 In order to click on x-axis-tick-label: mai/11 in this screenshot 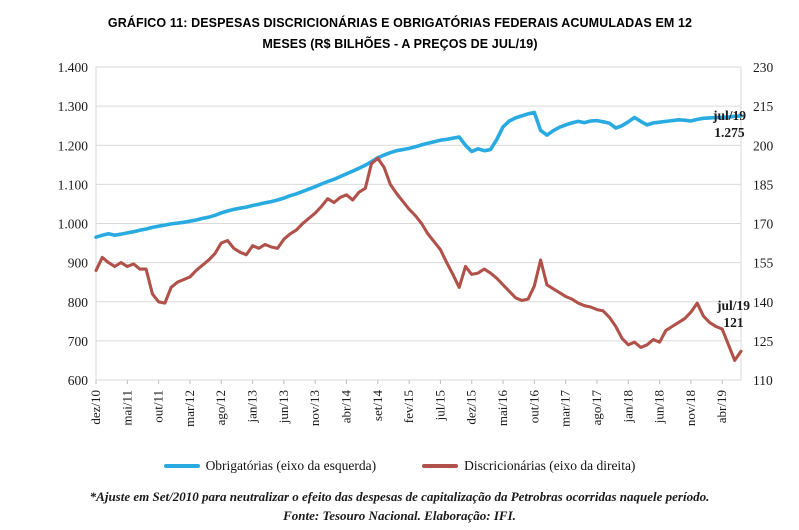, I will do `click(126, 408)`.